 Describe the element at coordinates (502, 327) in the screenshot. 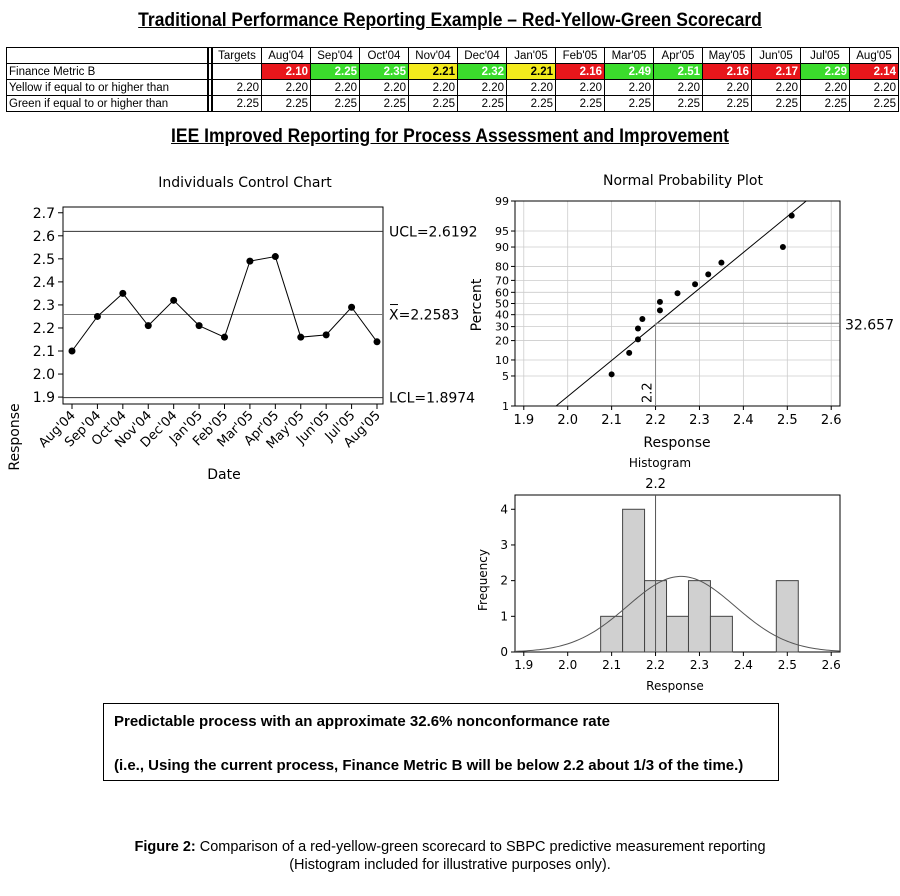

I see `y-tick-label: 30` at that location.